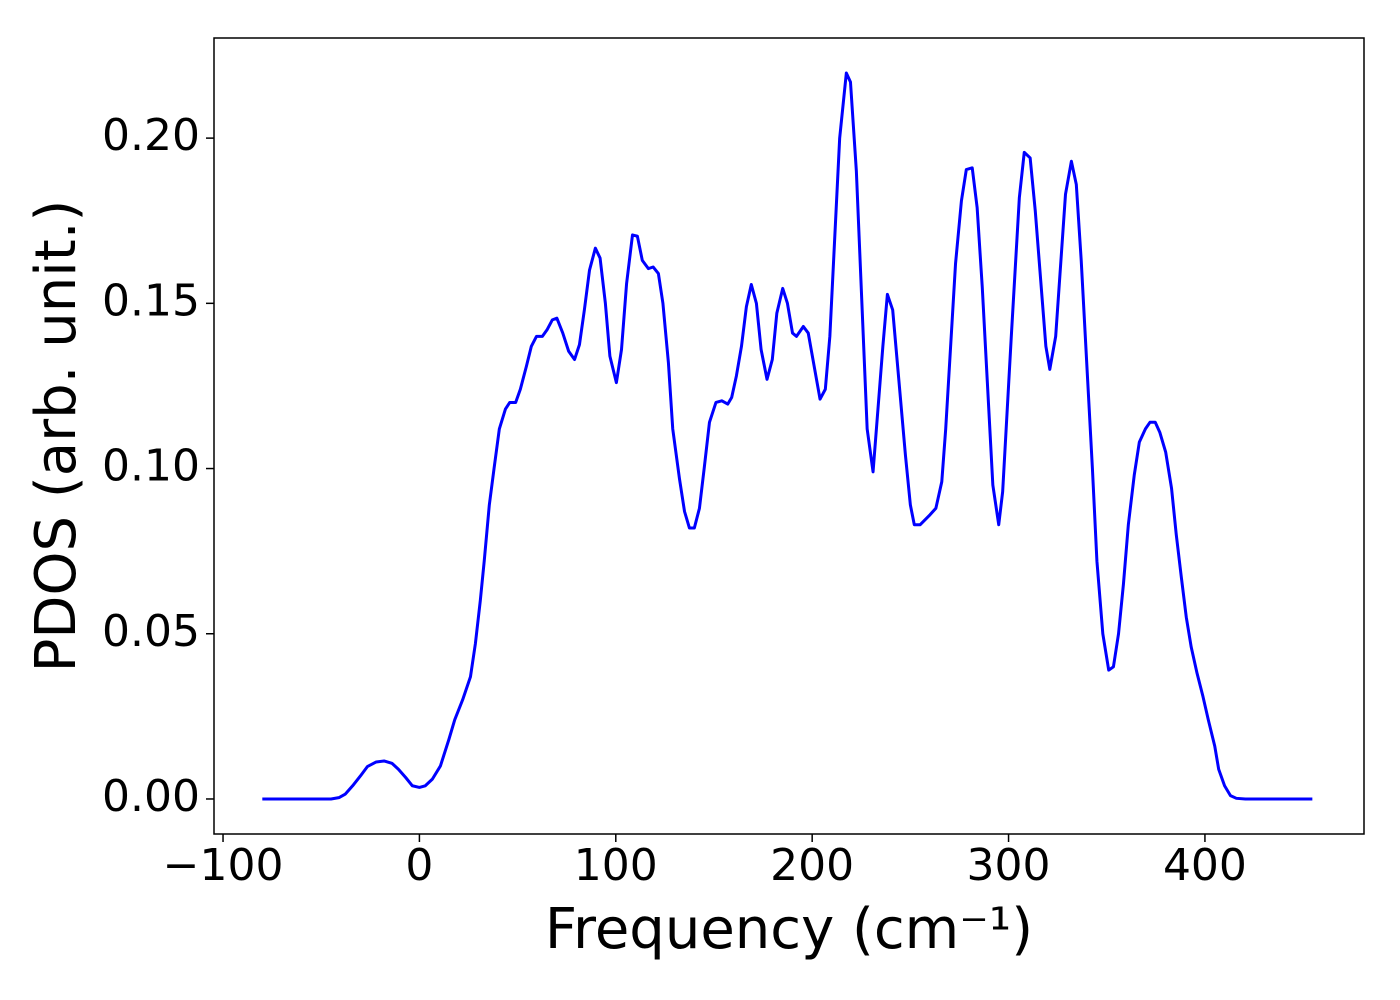  What do you see at coordinates (151, 300) in the screenshot?
I see `y-tick-label: 0.15` at bounding box center [151, 300].